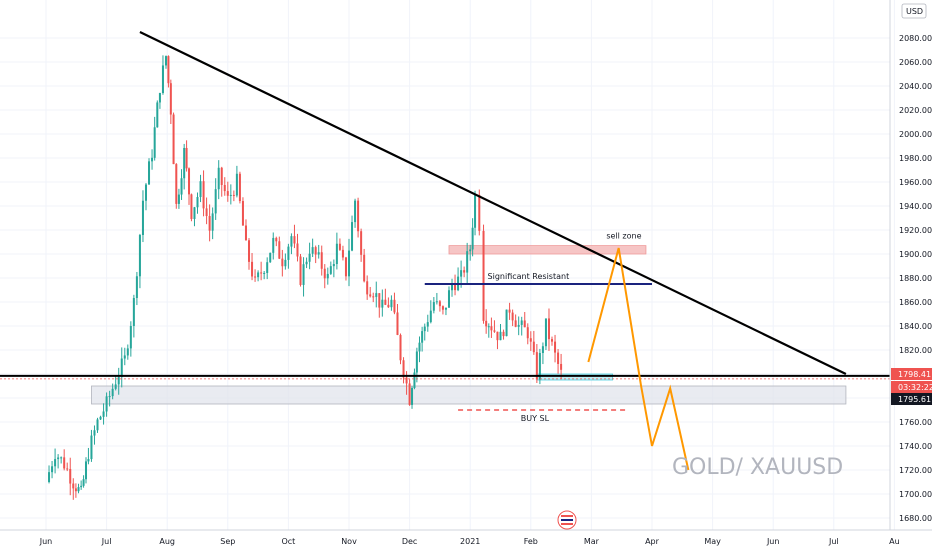 The height and width of the screenshot is (550, 932). I want to click on currency-badge, so click(914, 11).